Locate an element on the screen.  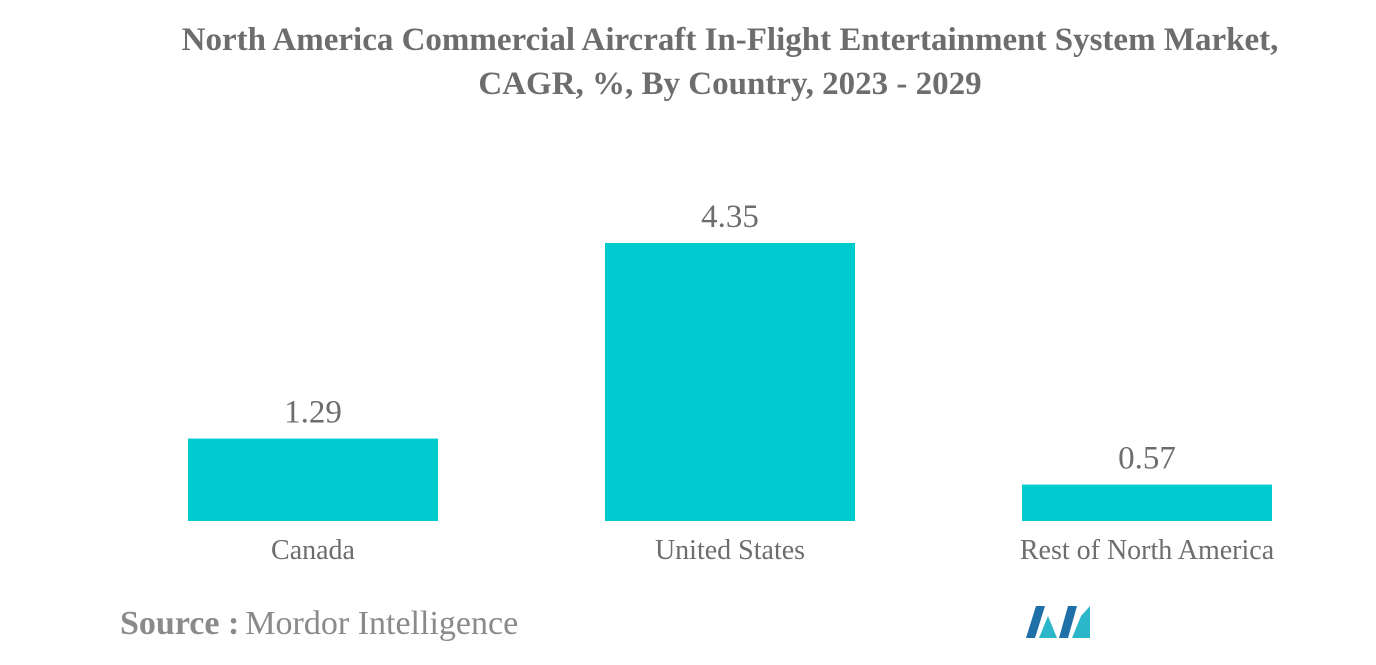
category-label-1: United States is located at coordinates (730, 550).